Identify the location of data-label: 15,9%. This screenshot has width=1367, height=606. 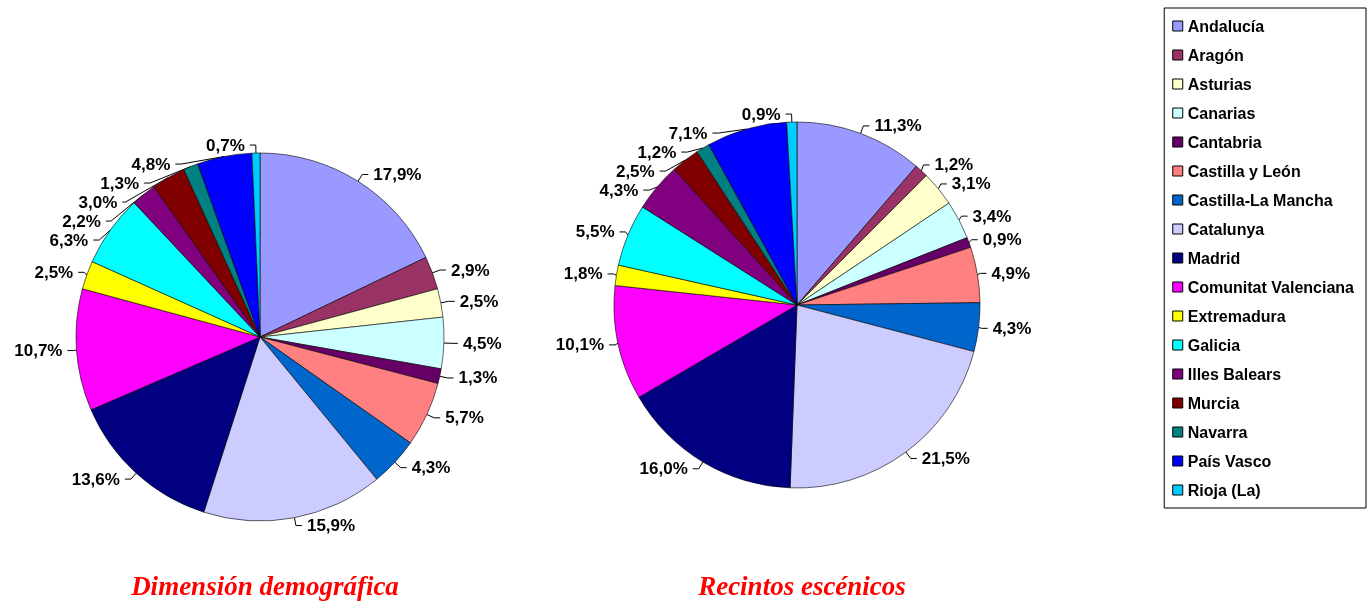
(331, 526).